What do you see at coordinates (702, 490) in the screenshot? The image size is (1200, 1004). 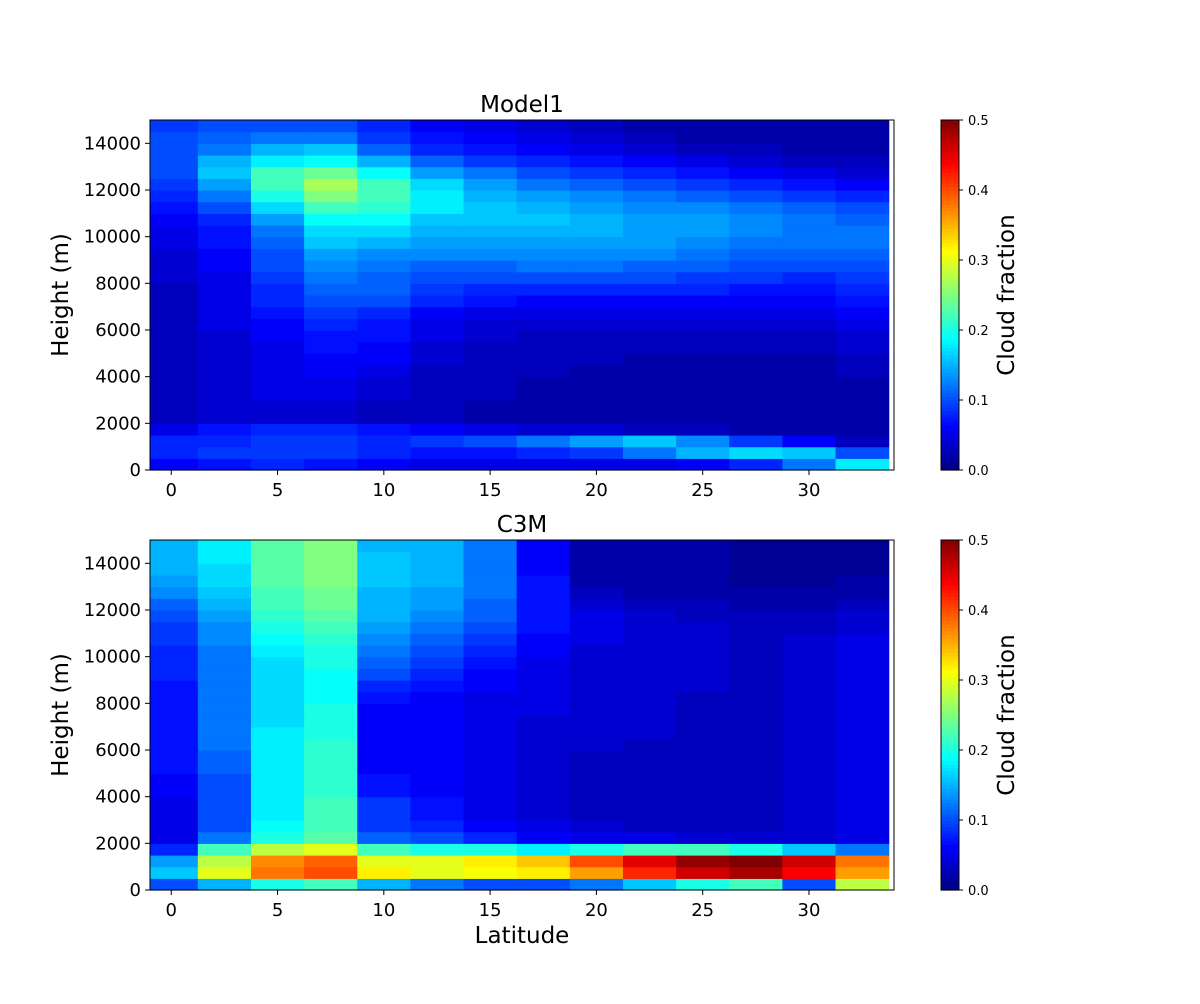 I see `x-tick-label: 25` at bounding box center [702, 490].